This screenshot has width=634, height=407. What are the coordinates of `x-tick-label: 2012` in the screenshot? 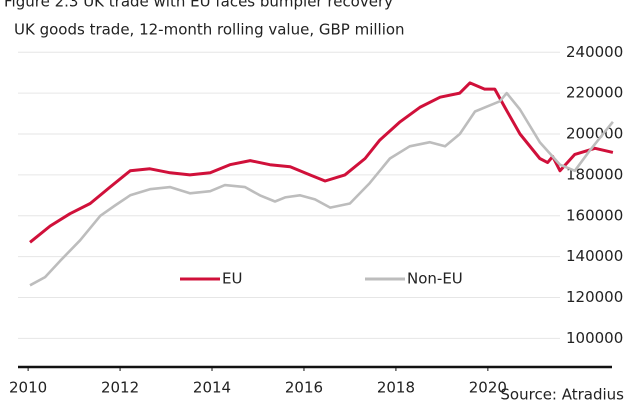 It's located at (120, 388).